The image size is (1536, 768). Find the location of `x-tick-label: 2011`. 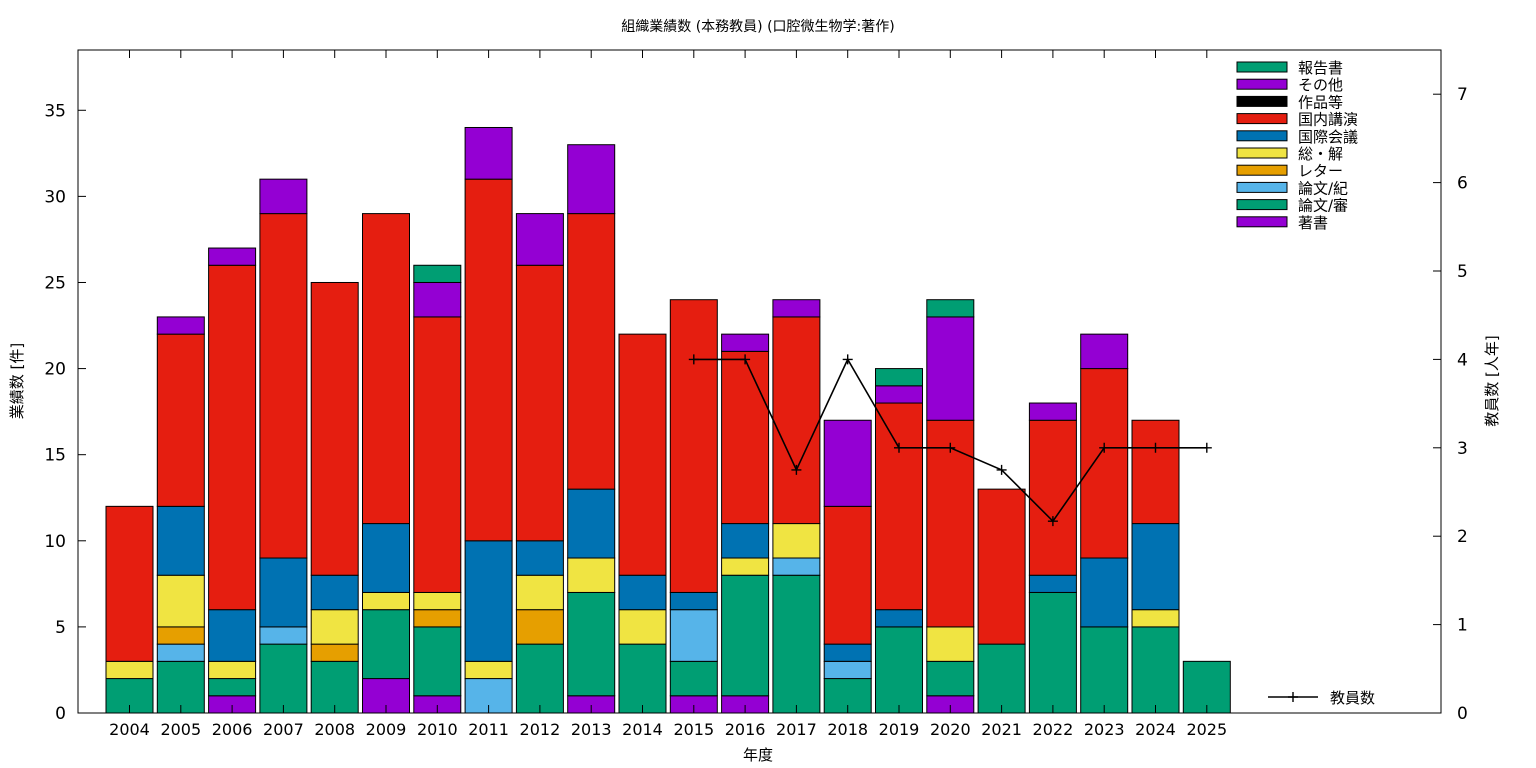

x-tick-label: 2011 is located at coordinates (488, 729).